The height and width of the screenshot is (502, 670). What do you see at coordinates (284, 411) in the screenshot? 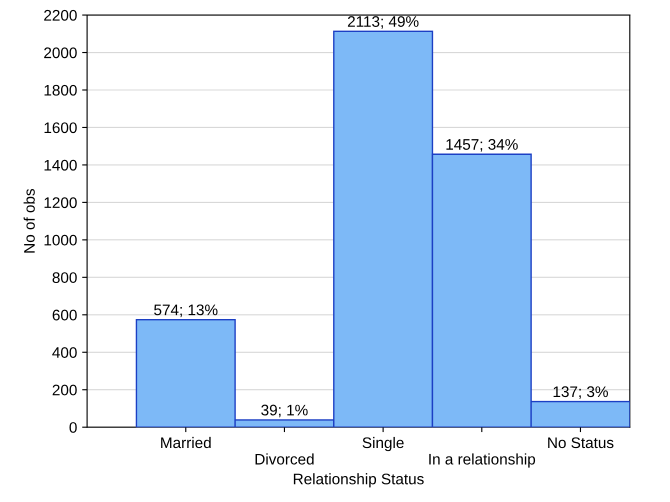
I see `data-label: 39; 1%` at bounding box center [284, 411].